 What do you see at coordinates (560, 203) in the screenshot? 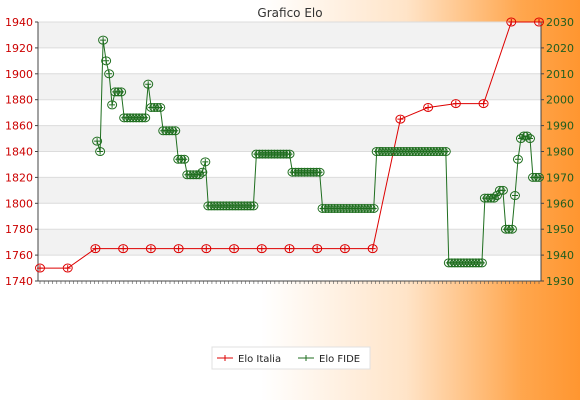
I see `right-tick-label: 1960` at bounding box center [560, 203].